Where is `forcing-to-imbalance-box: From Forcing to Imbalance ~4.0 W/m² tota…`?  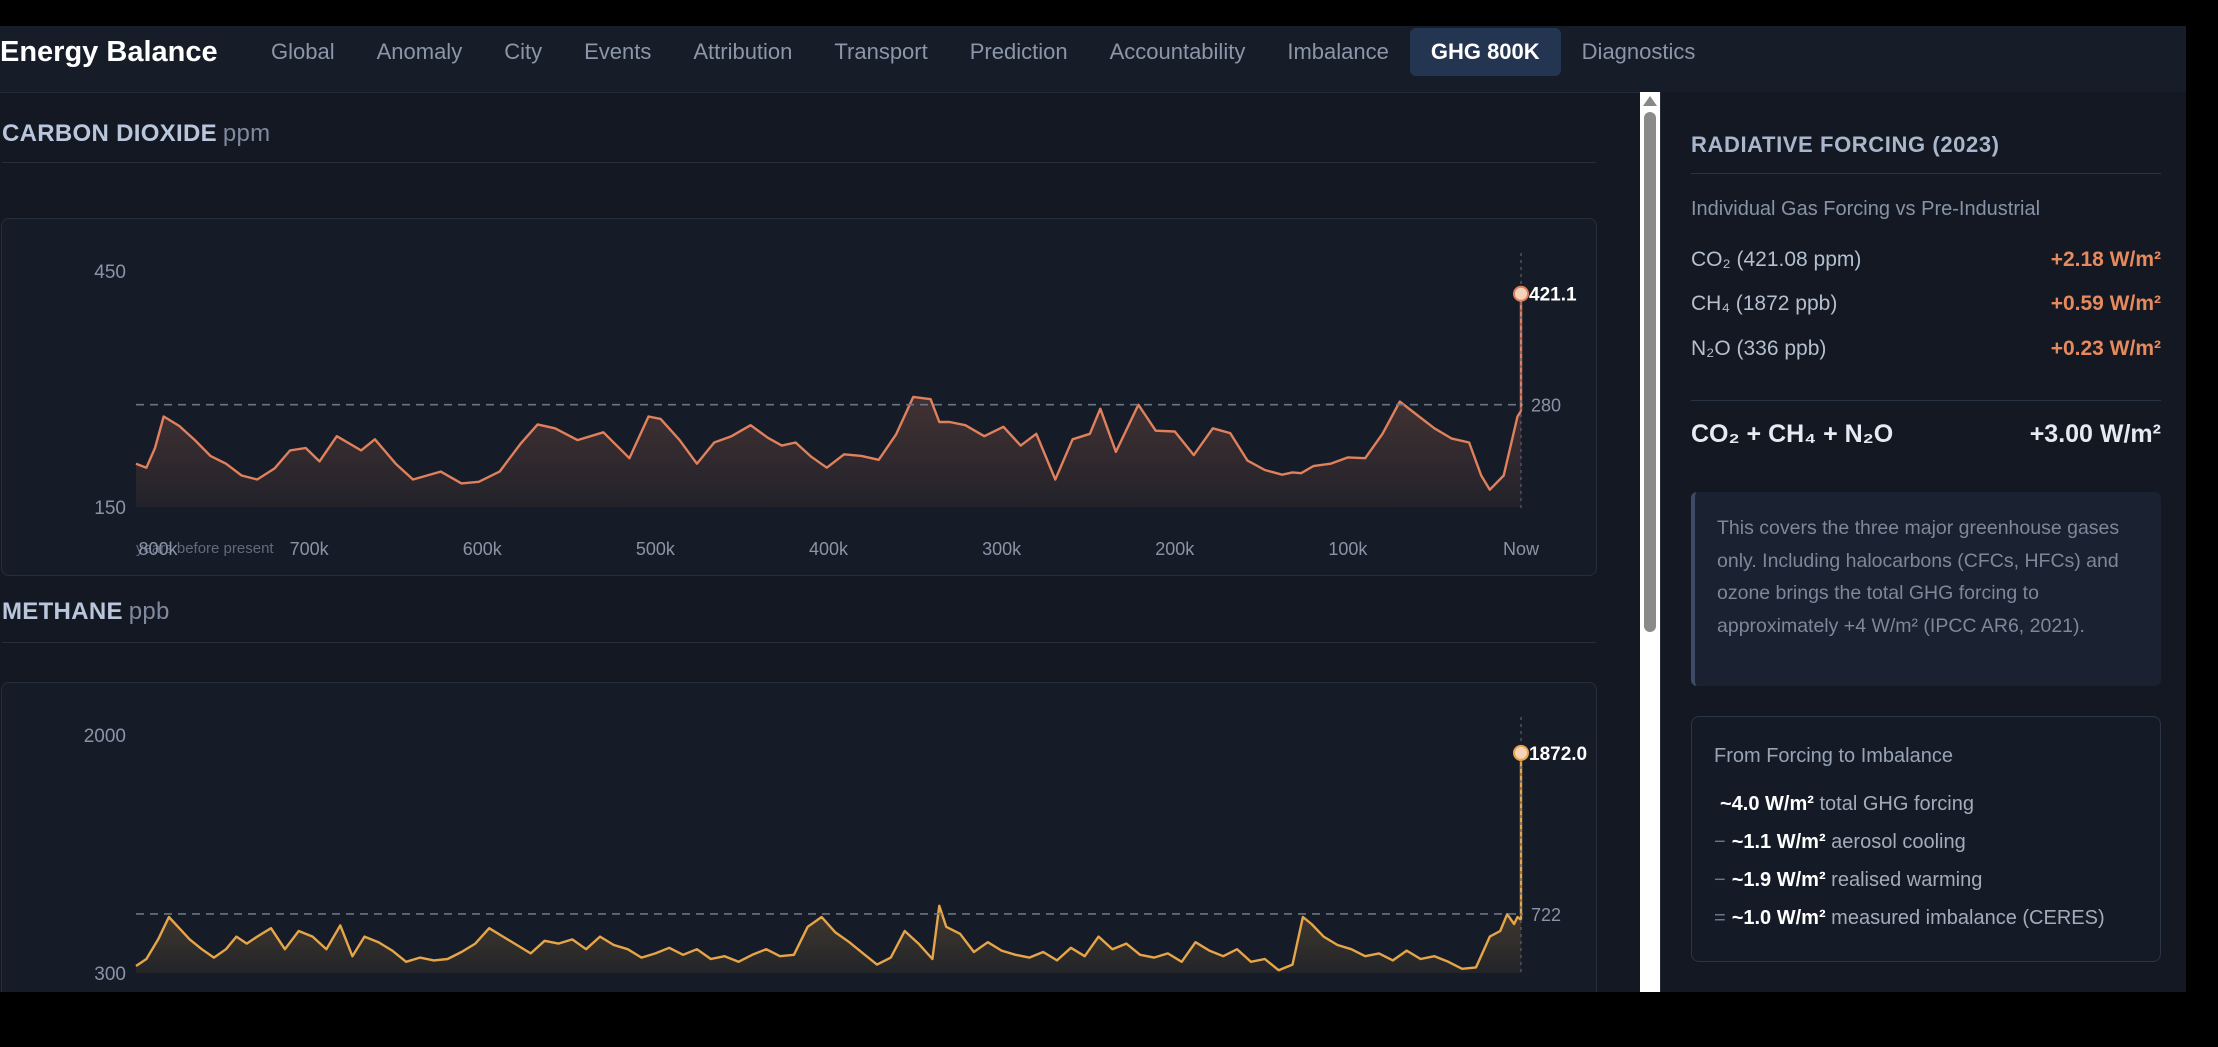 forcing-to-imbalance-box: From Forcing to Imbalance ~4.0 W/m² tota… is located at coordinates (1926, 839).